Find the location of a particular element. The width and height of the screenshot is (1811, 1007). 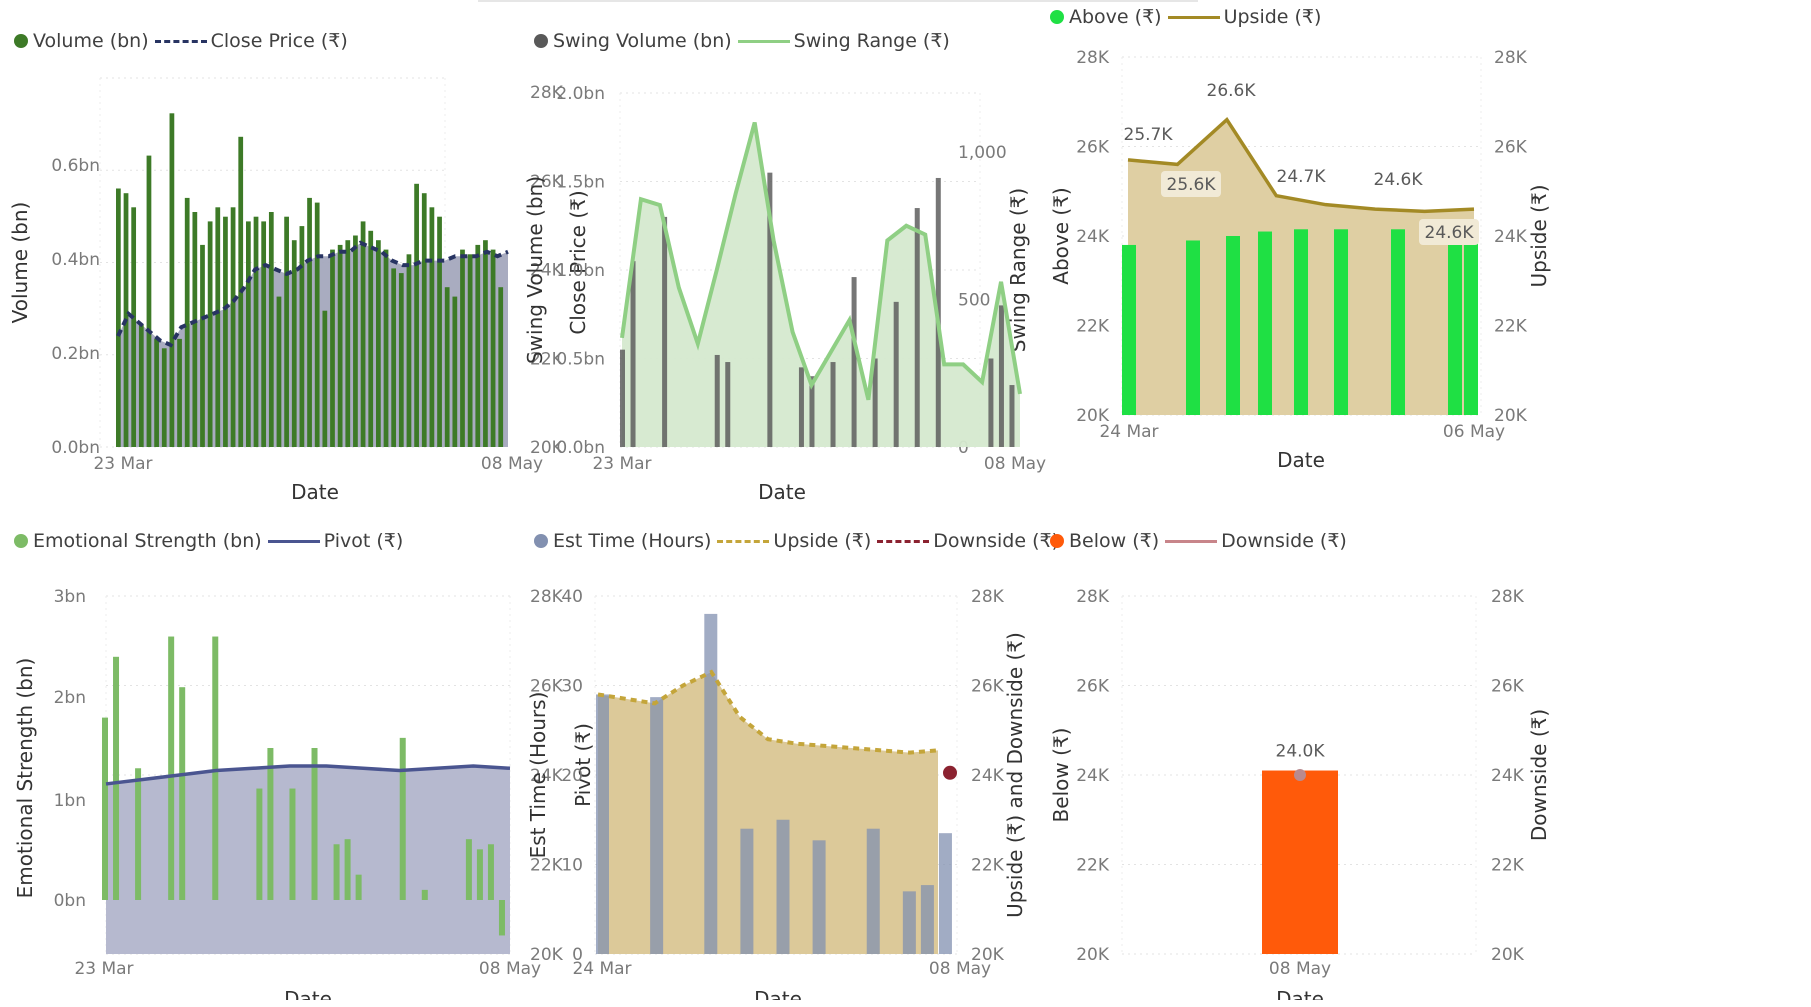

y2-tick-label: 0 is located at coordinates (963, 448).